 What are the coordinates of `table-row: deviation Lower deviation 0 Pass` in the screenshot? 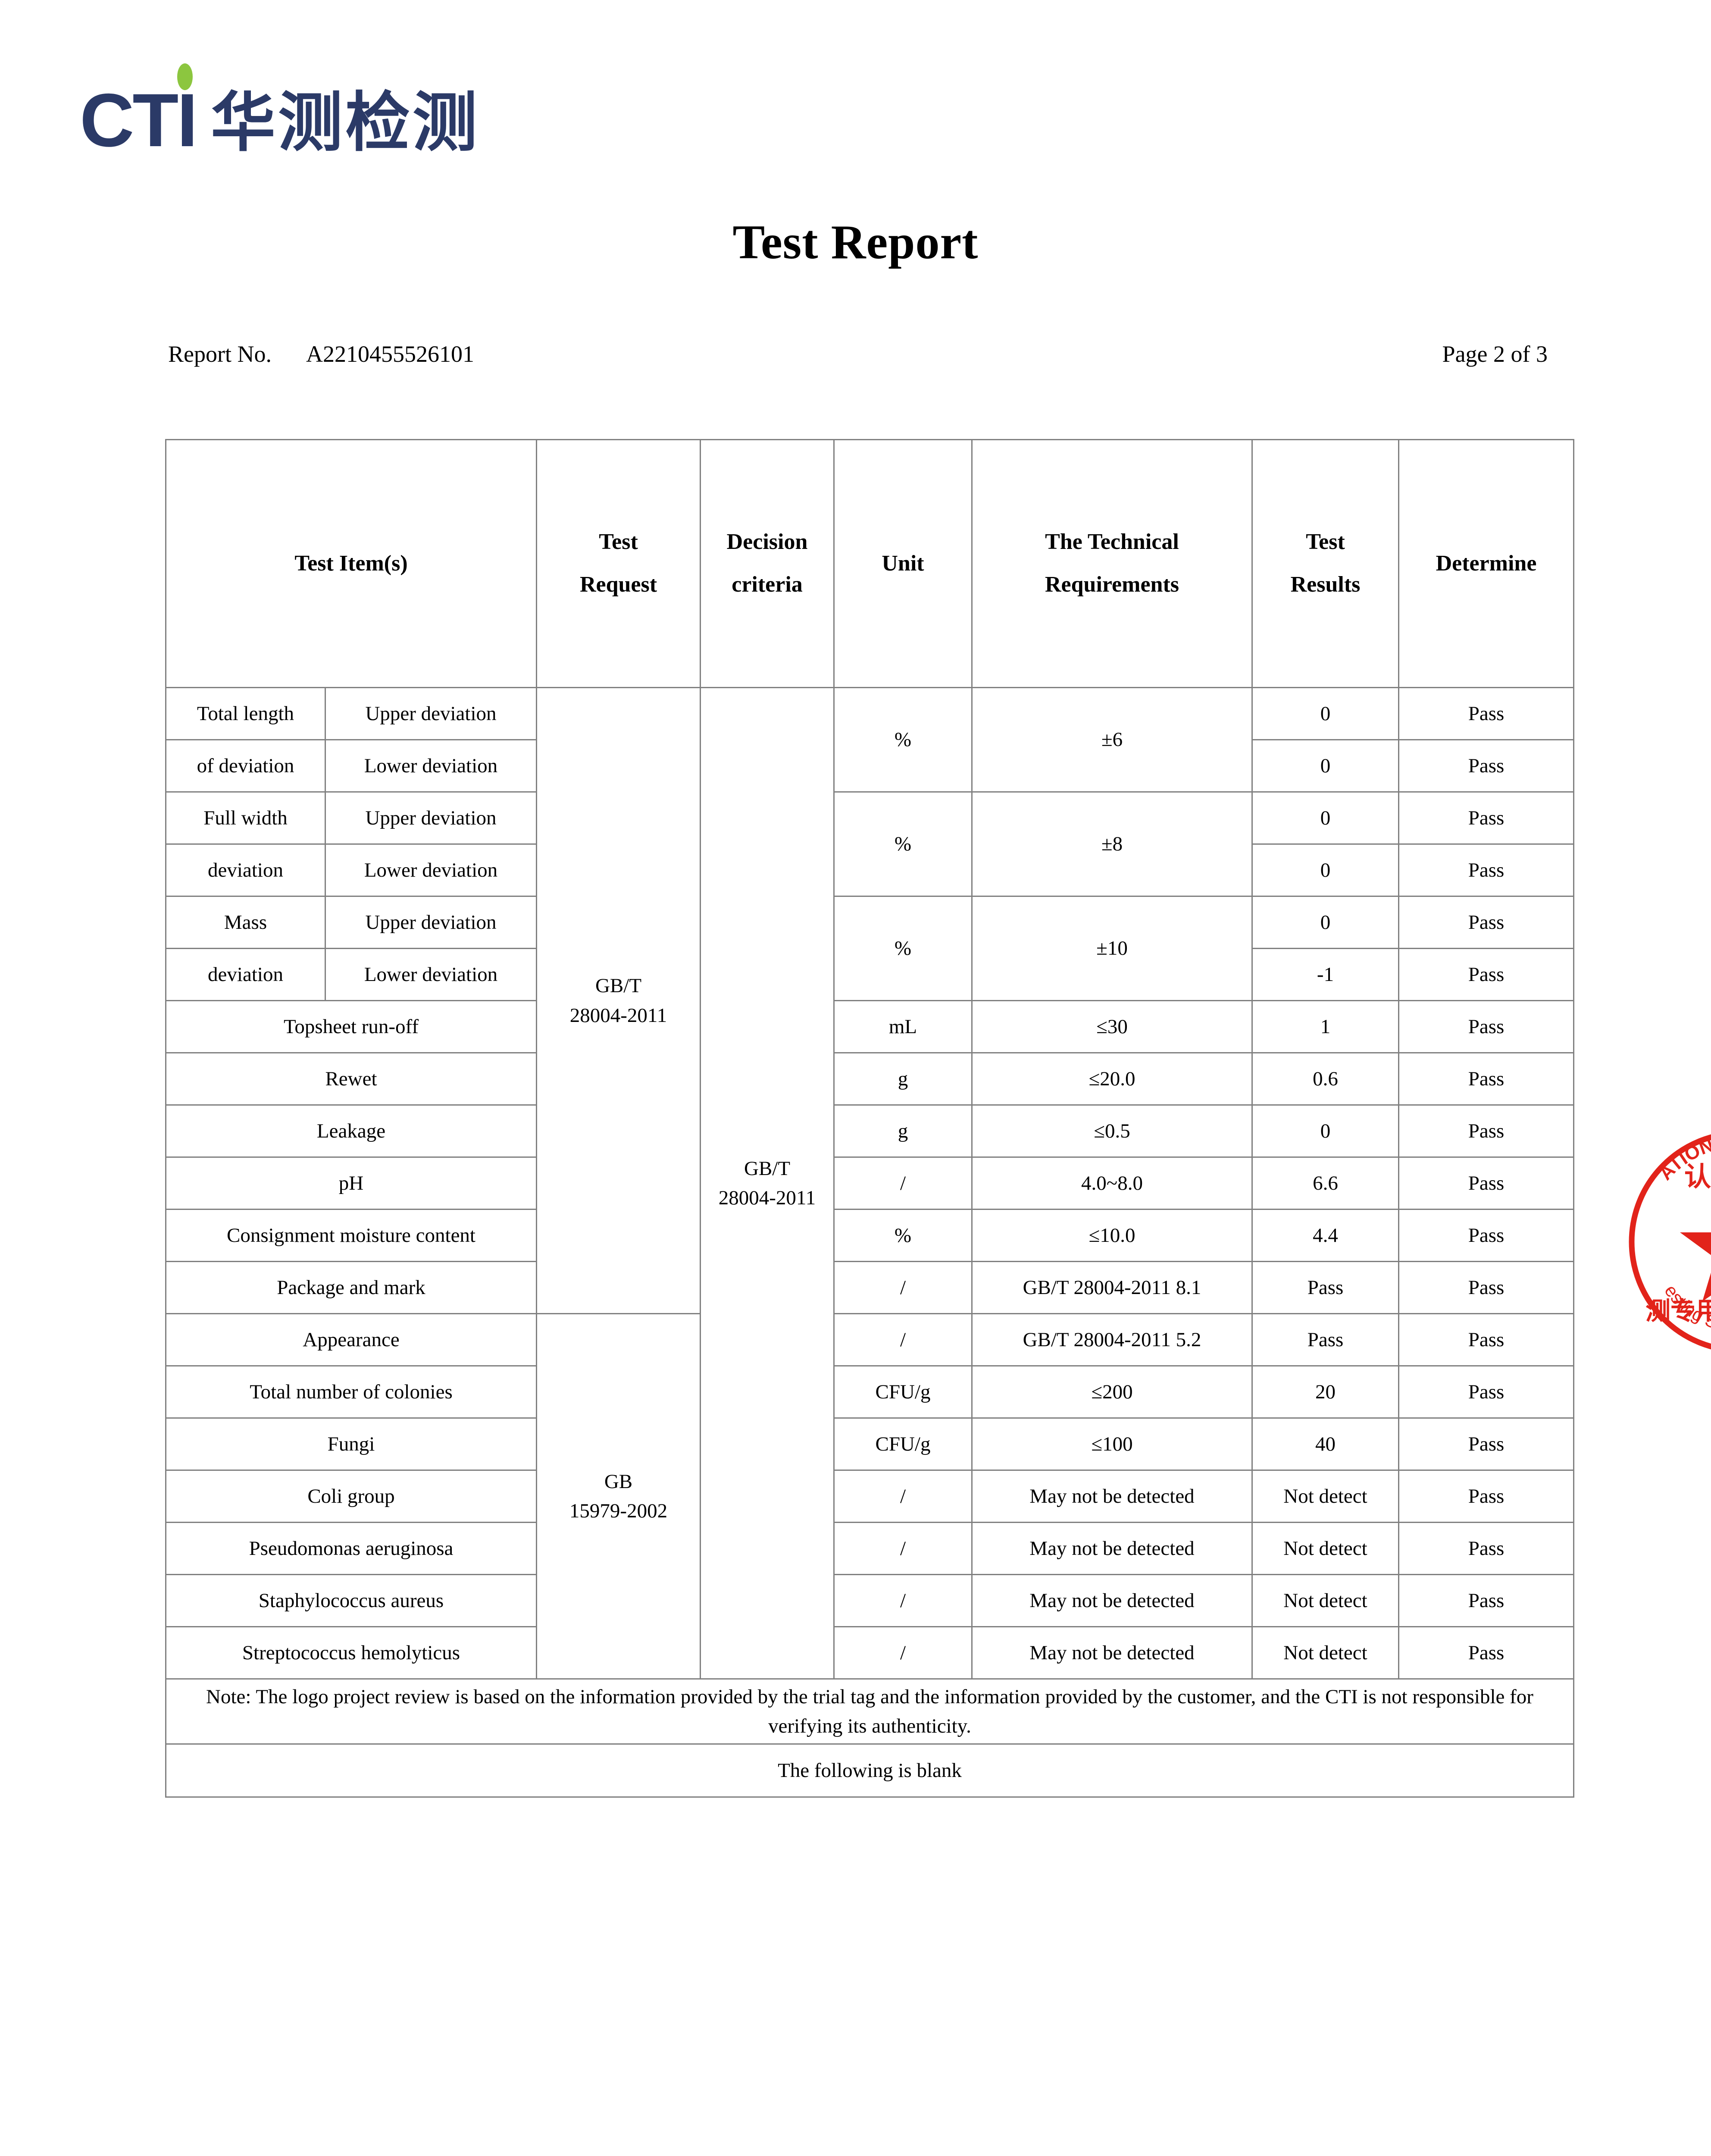 It's located at (869, 870).